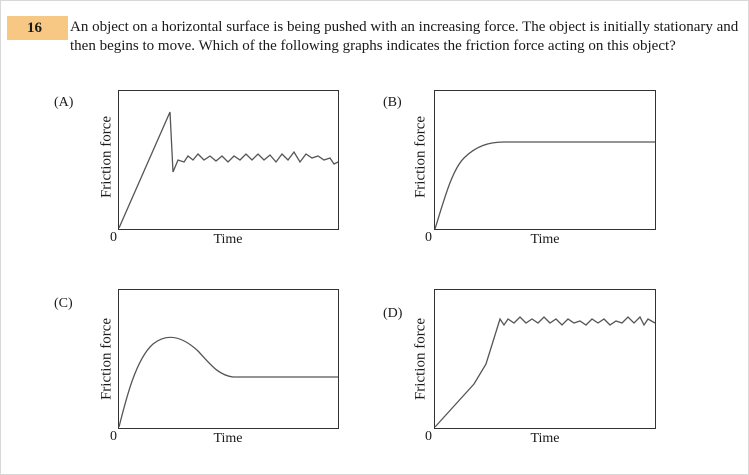 This screenshot has width=749, height=475. I want to click on graph-b-axes, so click(545, 160).